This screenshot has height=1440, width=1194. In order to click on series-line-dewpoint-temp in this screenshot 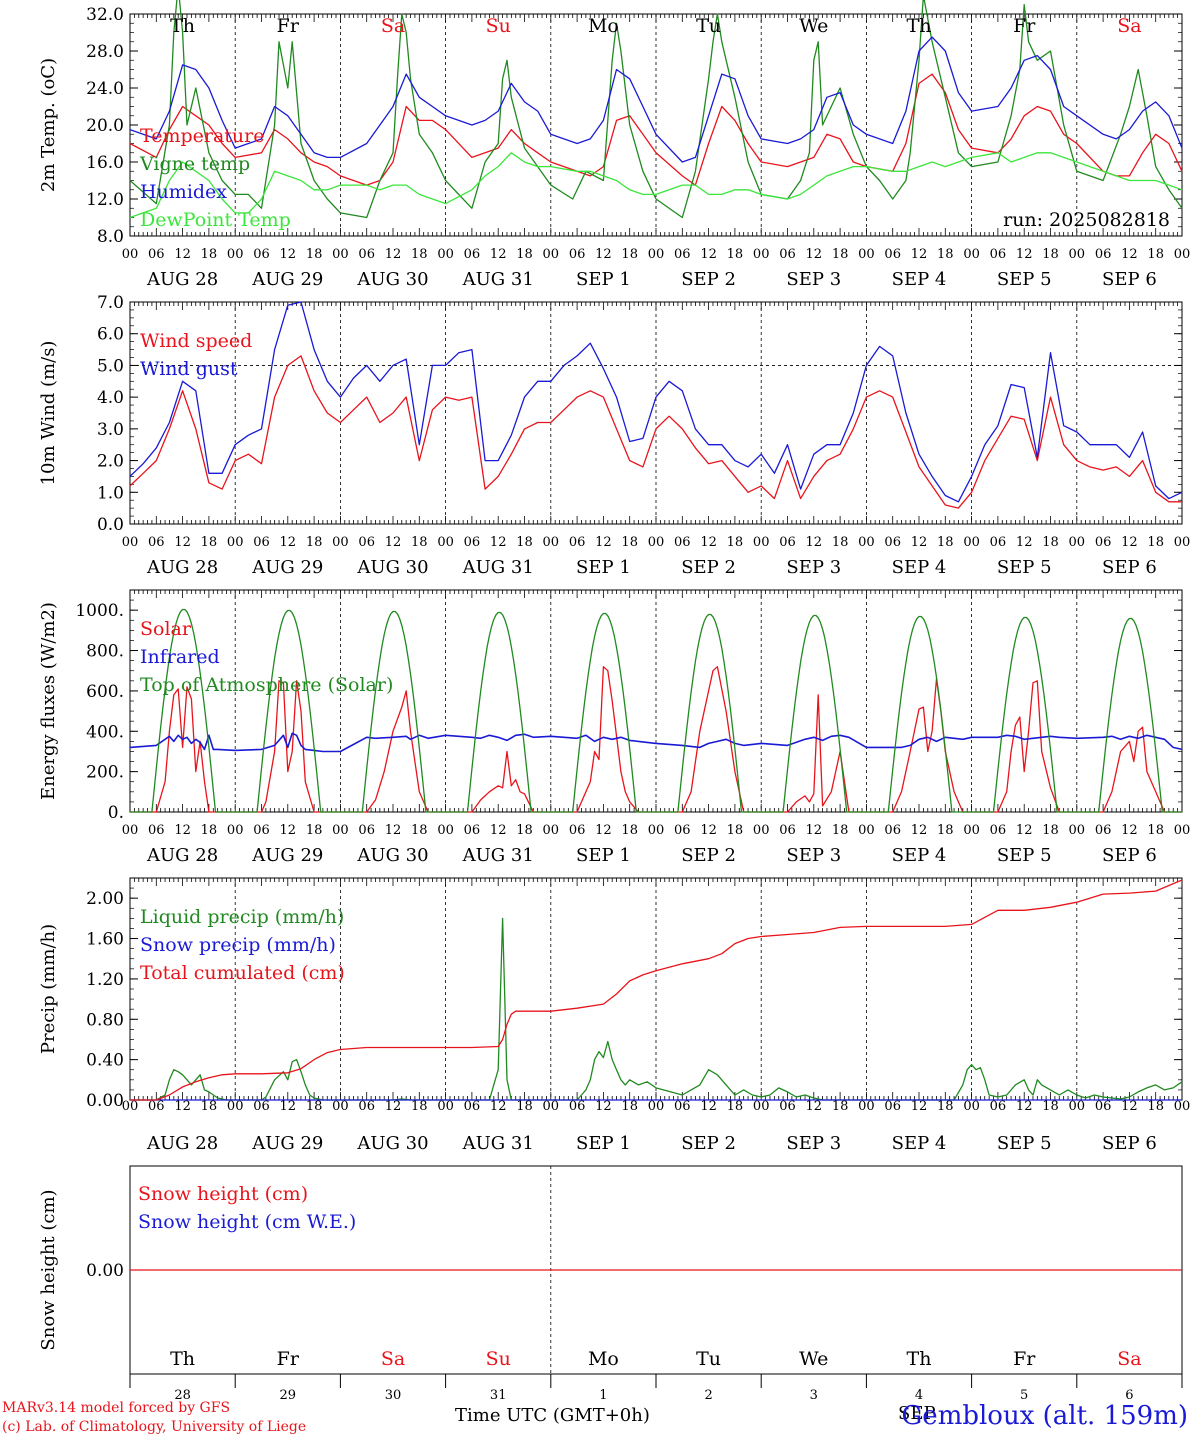, I will do `click(656, 185)`.